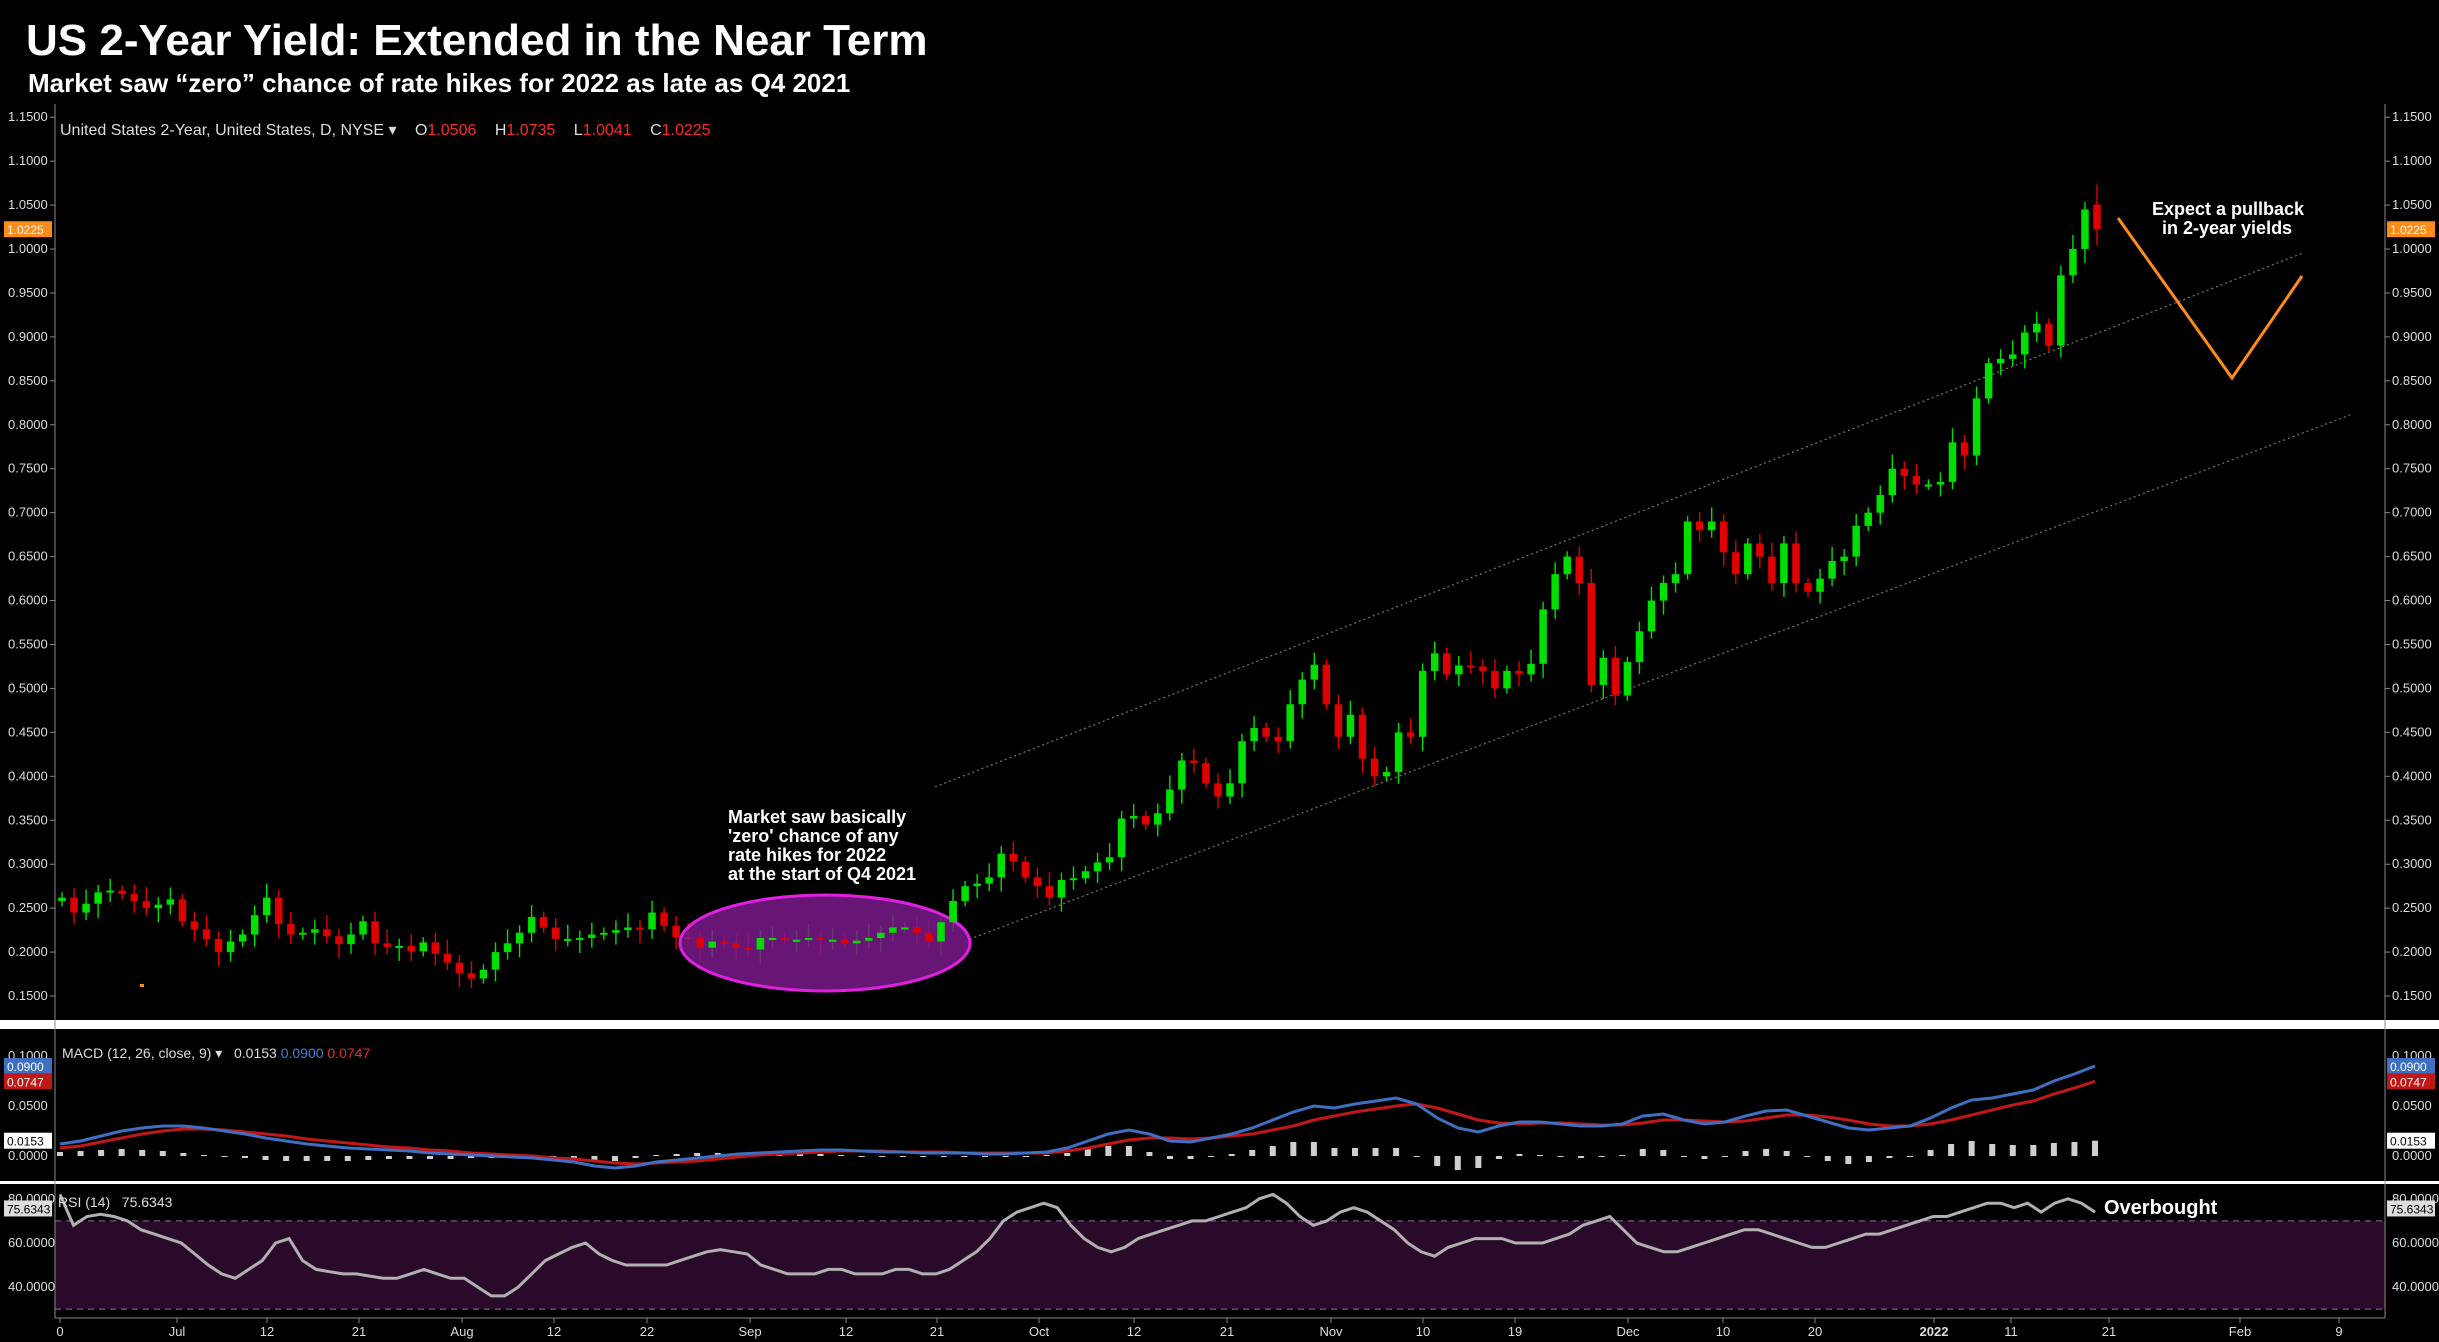 This screenshot has width=2439, height=1342. I want to click on y-tick-label-left: 0.3000, so click(28, 863).